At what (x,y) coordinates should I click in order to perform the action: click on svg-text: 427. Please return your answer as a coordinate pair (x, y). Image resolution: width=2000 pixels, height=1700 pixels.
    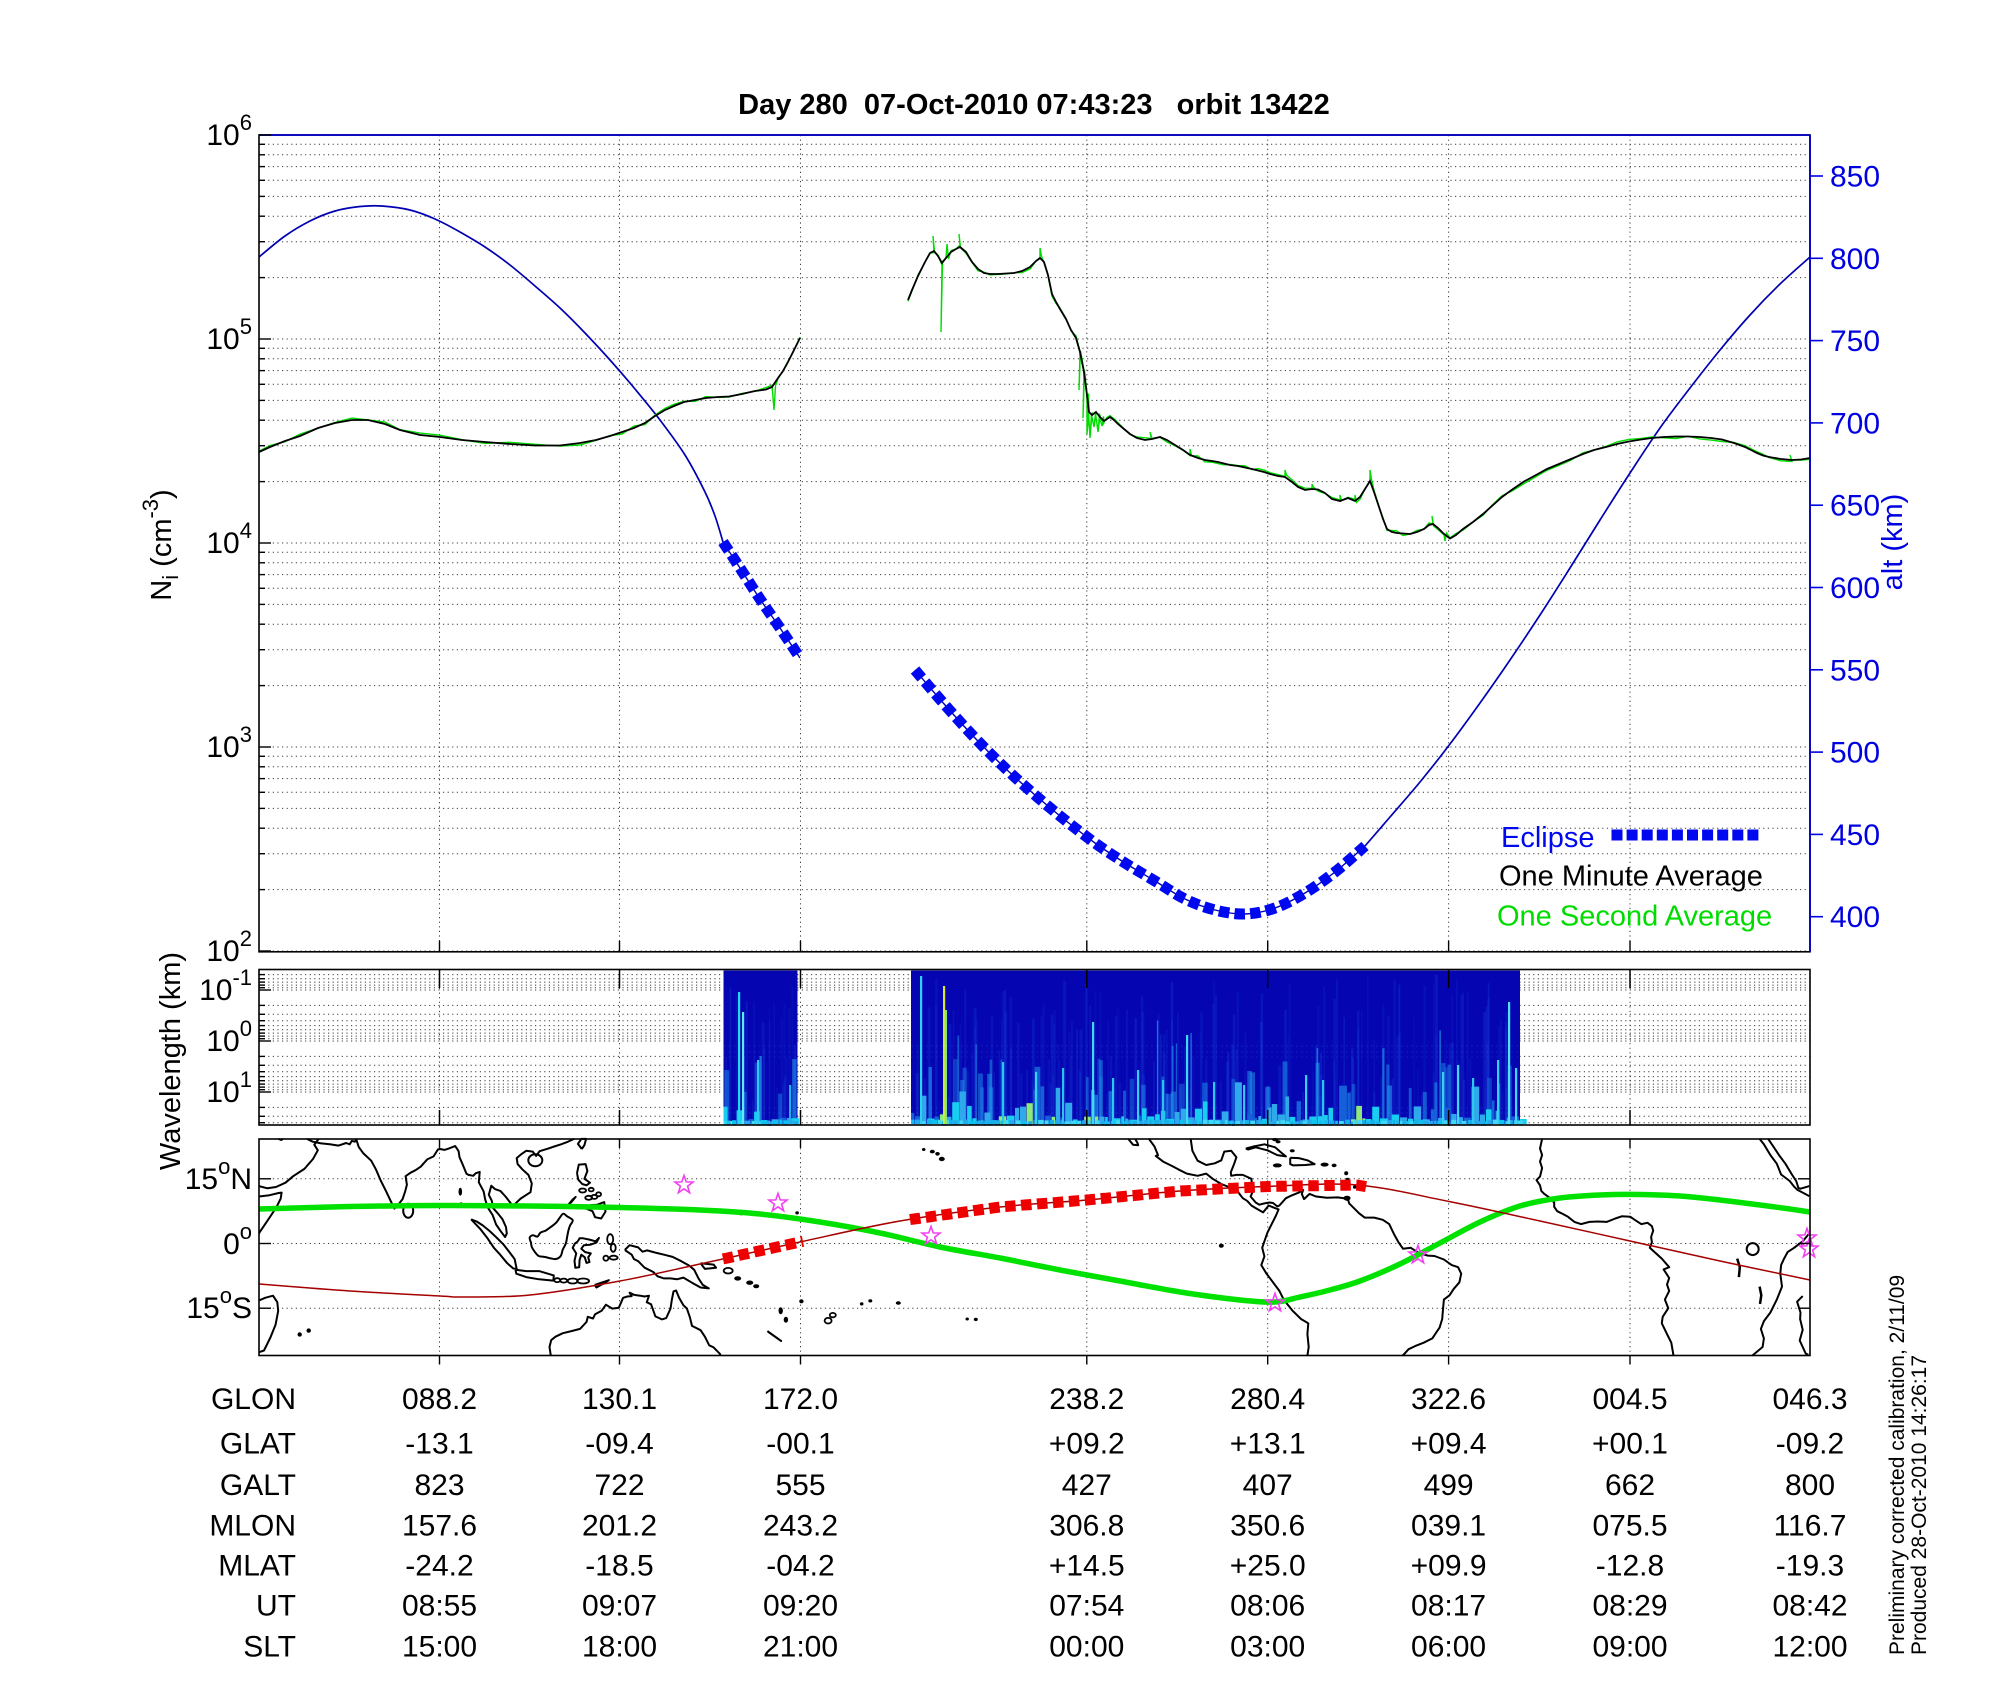
    Looking at the image, I should click on (1087, 1485).